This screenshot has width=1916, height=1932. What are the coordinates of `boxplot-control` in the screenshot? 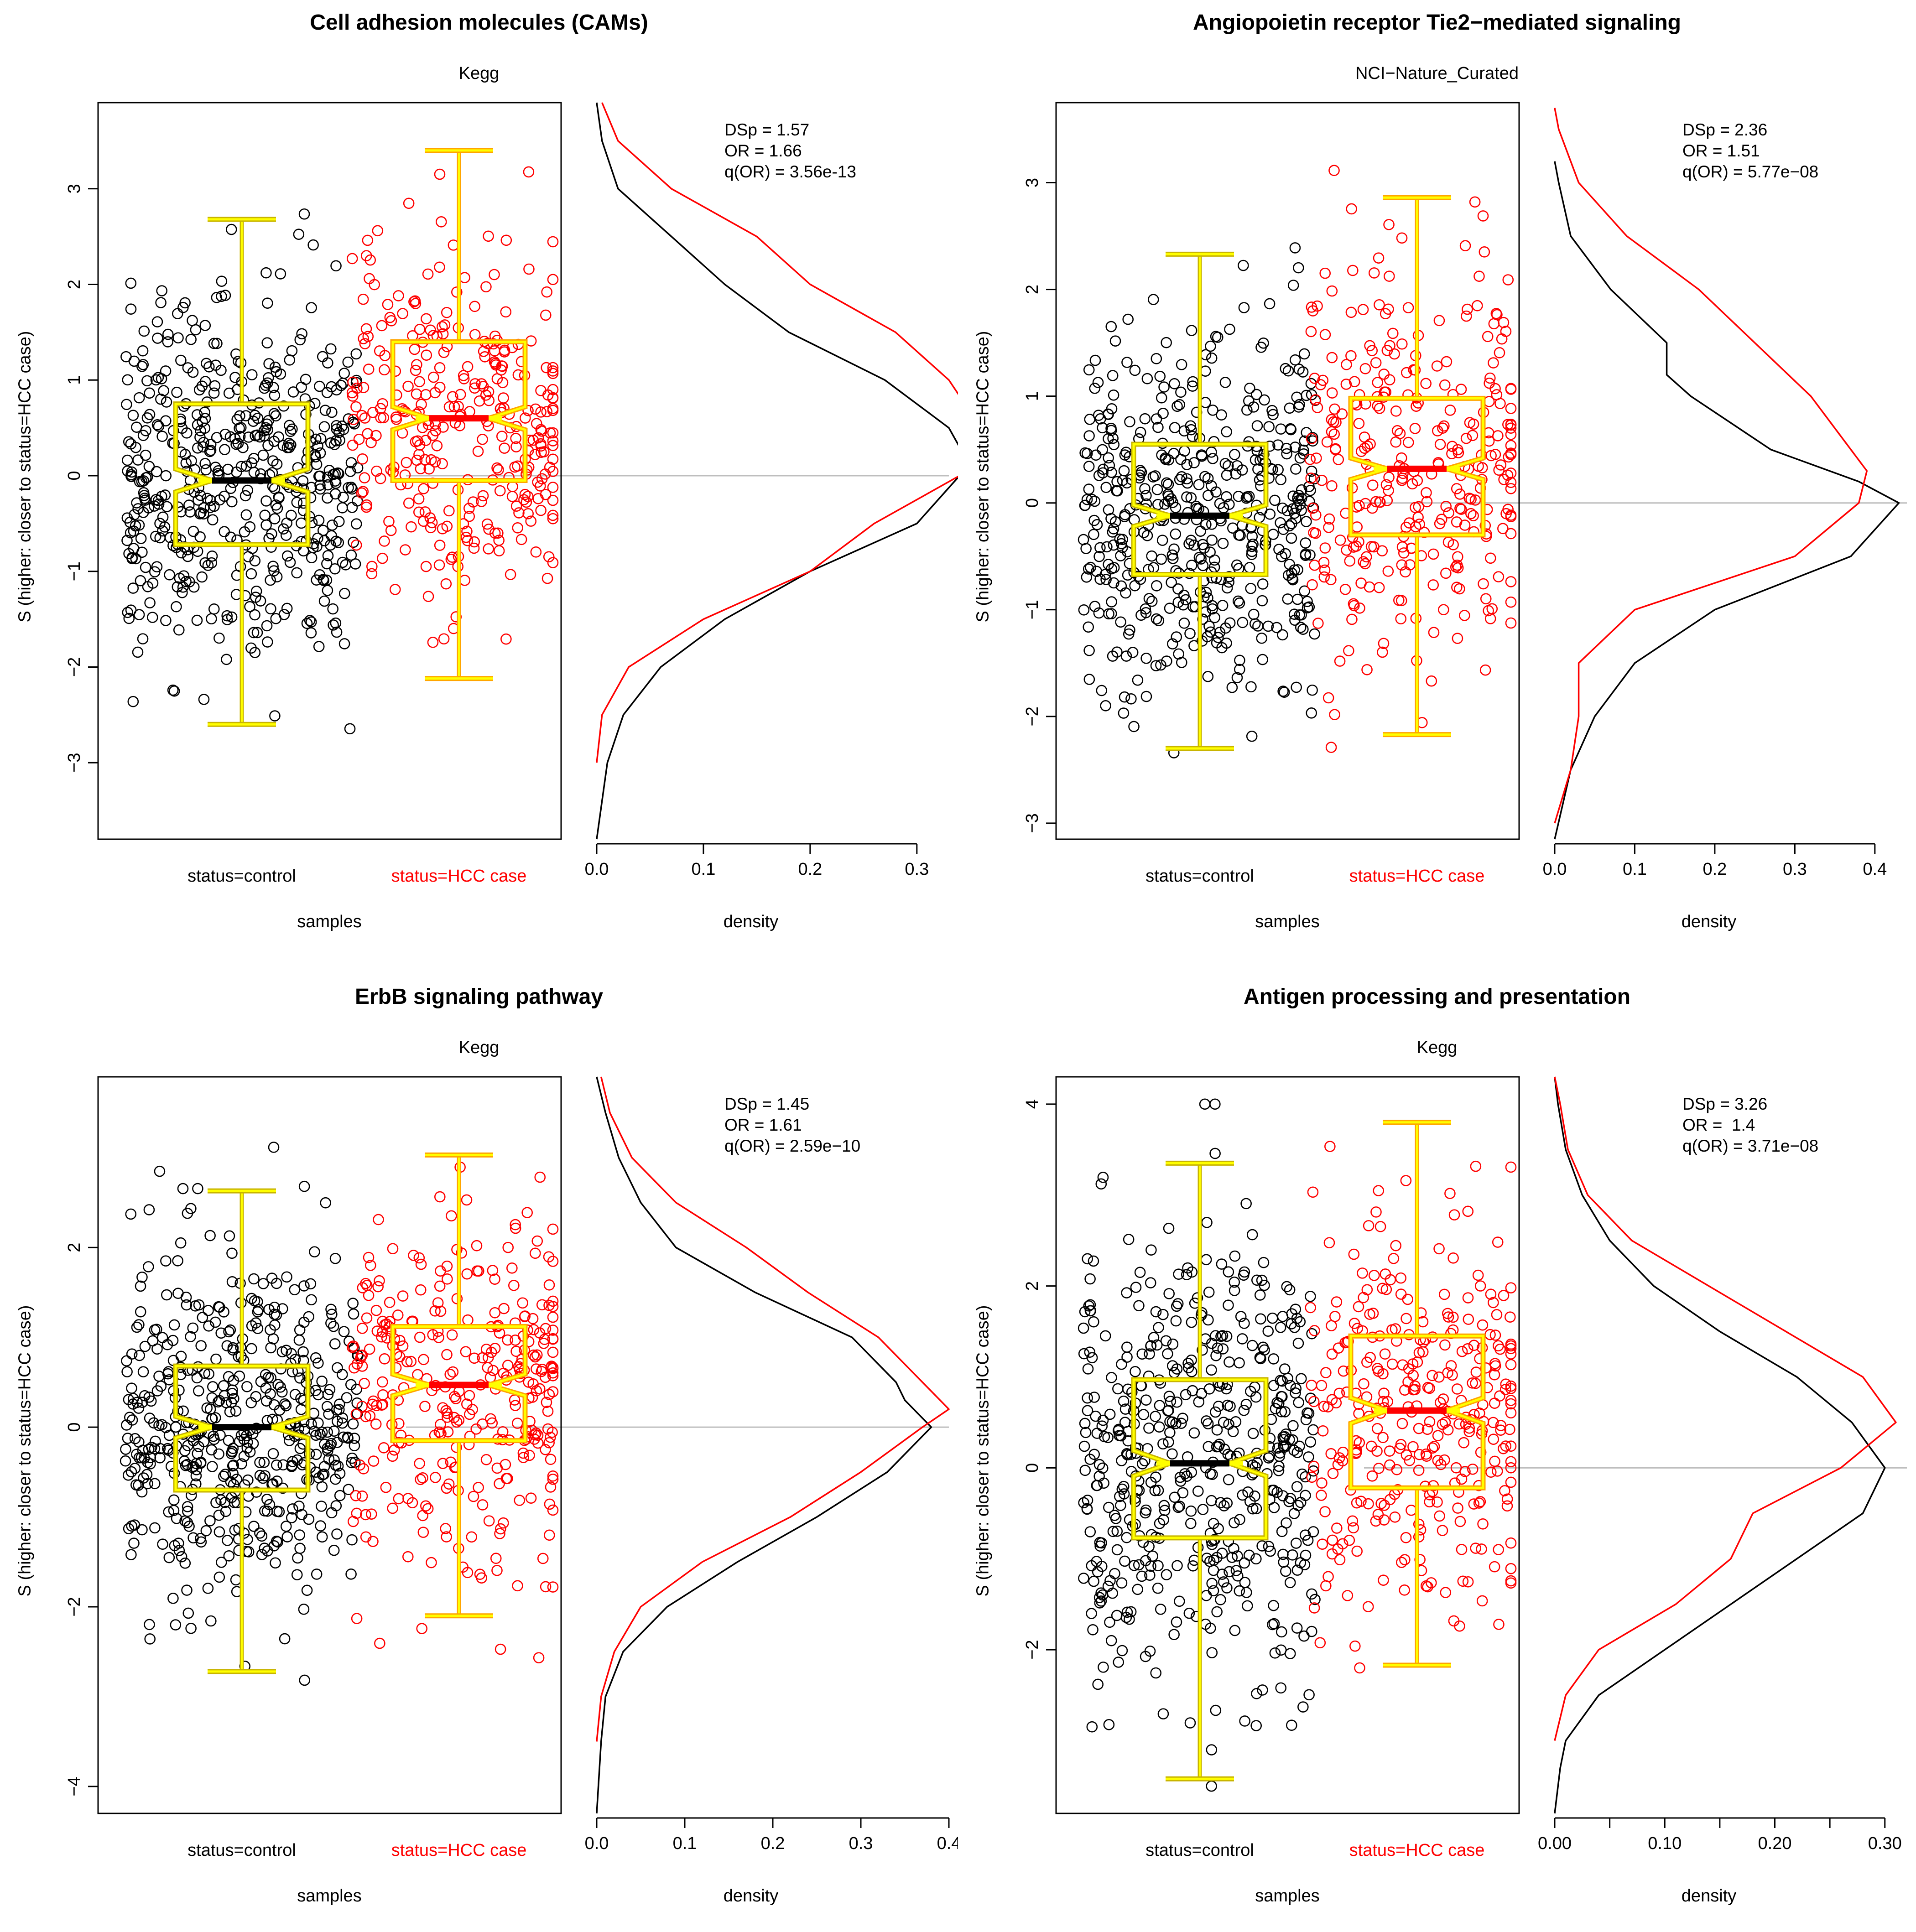 It's located at (1200, 501).